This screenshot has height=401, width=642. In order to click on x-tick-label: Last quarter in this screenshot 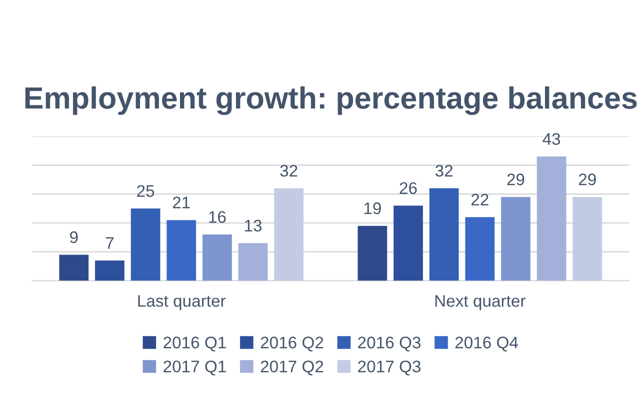, I will do `click(182, 302)`.